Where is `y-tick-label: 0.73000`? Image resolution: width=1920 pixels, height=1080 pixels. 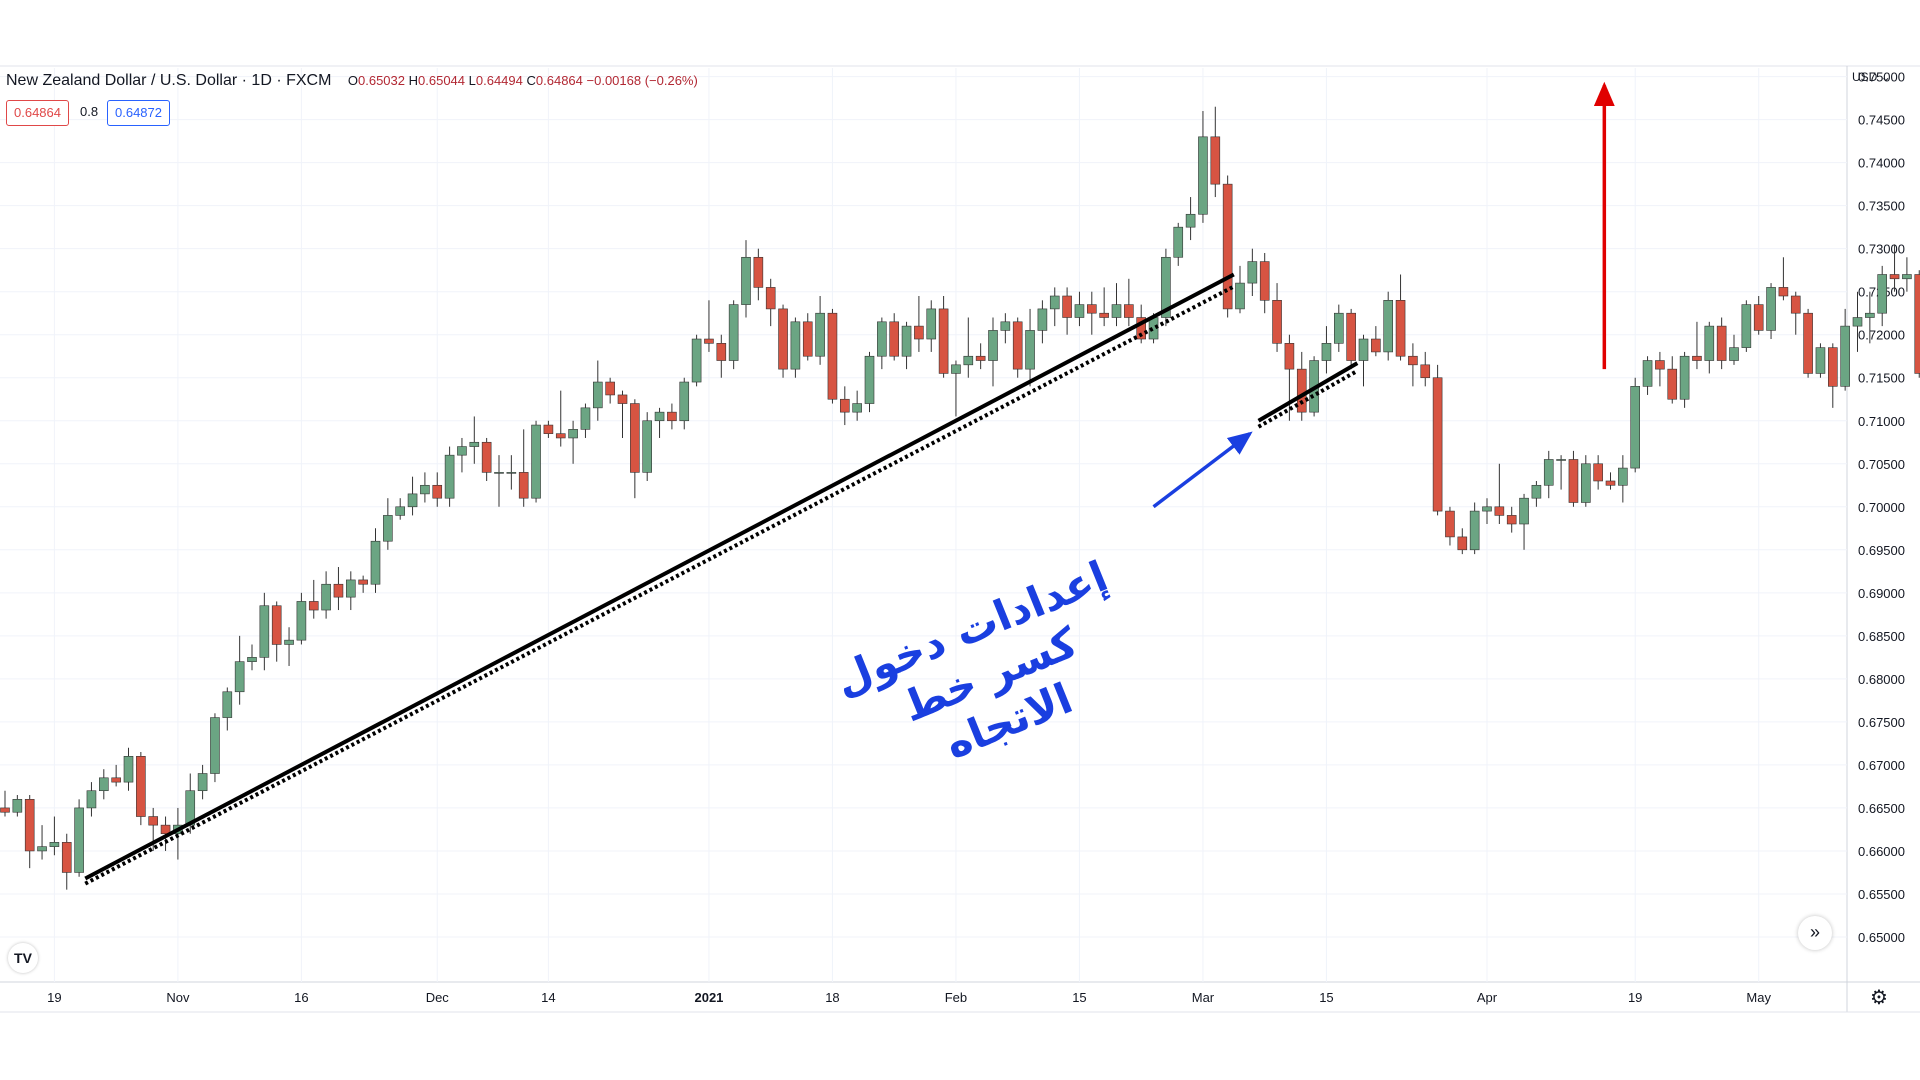
y-tick-label: 0.73000 is located at coordinates (1881, 249).